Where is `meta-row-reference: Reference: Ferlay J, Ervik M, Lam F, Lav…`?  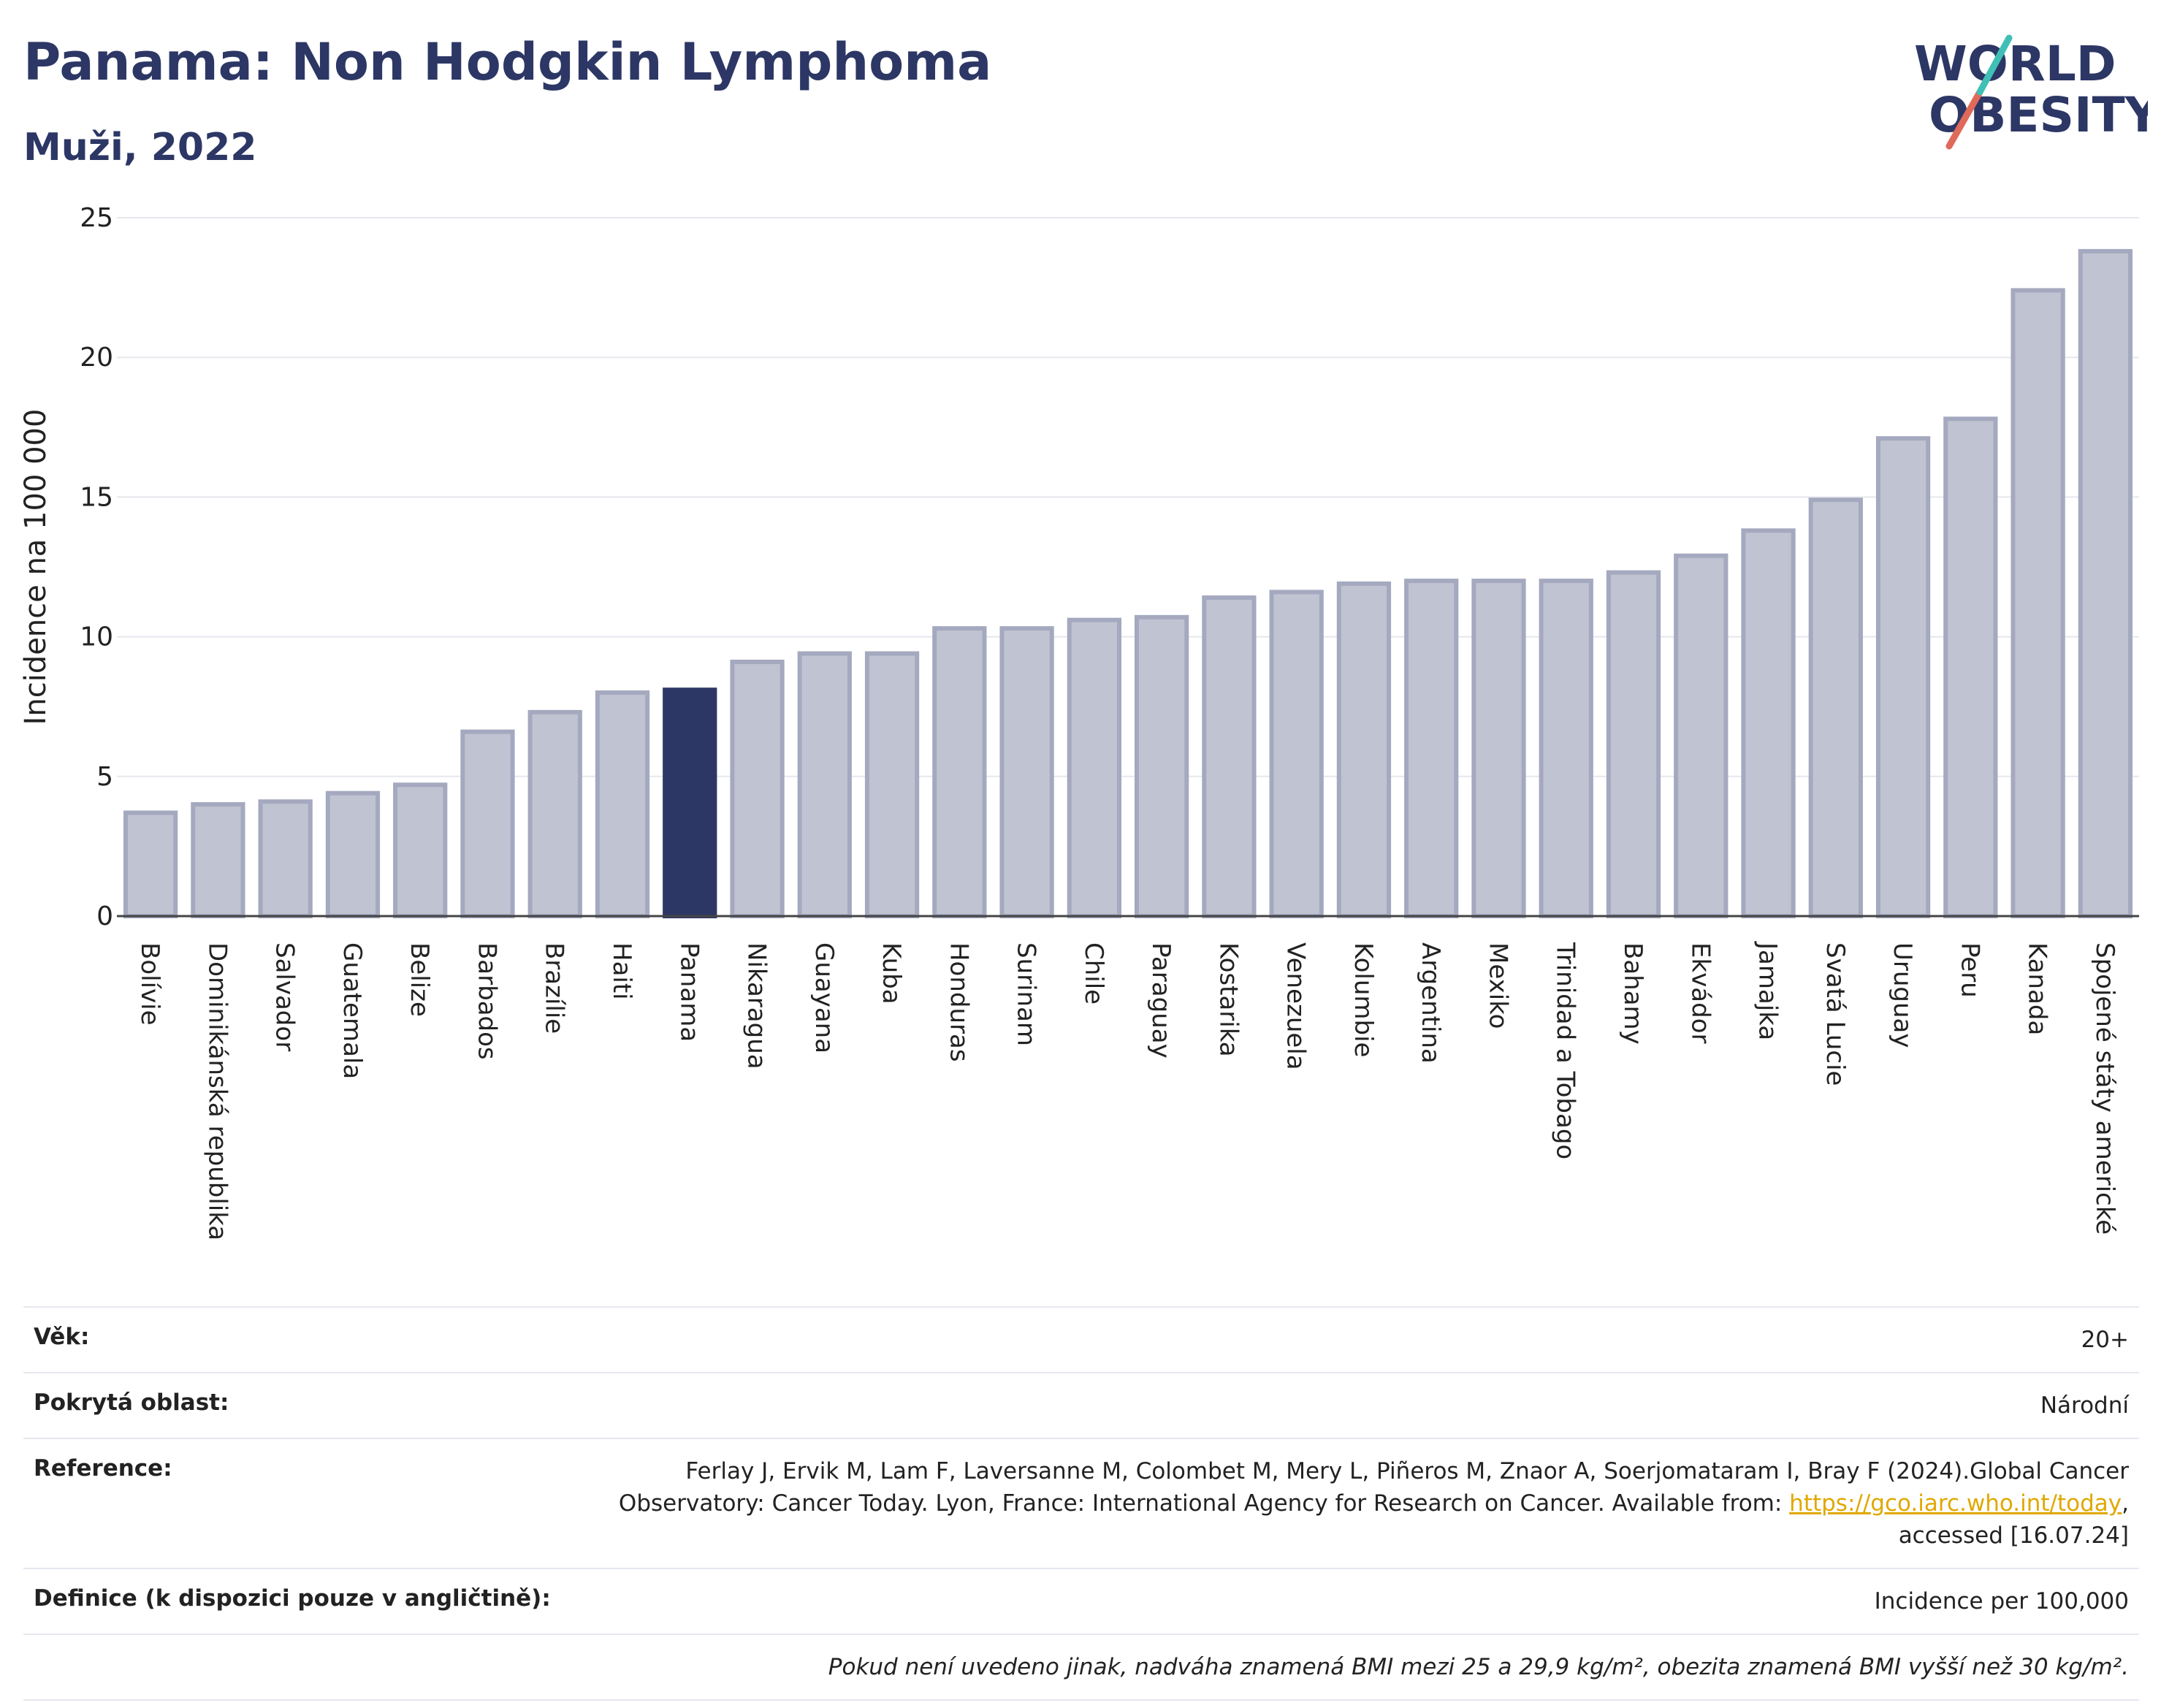
meta-row-reference: Reference: Ferlay J, Ervik M, Lam F, Lav… is located at coordinates (1081, 1503).